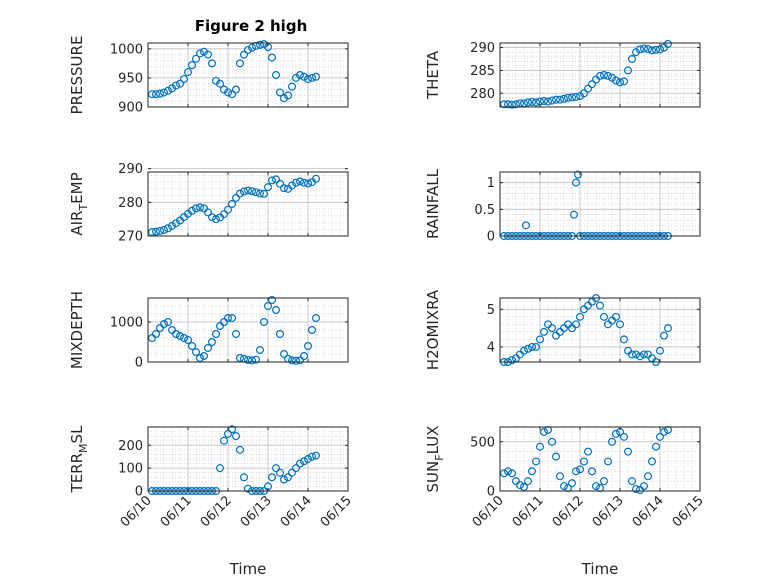 The width and height of the screenshot is (778, 583). Describe the element at coordinates (248, 569) in the screenshot. I see `x-axis-label: Time` at that location.